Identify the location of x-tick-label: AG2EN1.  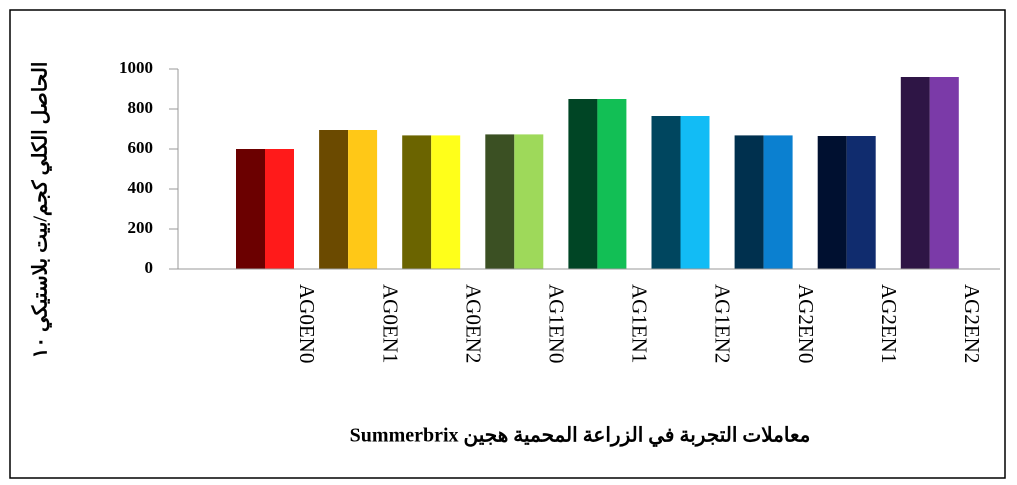
(889, 323).